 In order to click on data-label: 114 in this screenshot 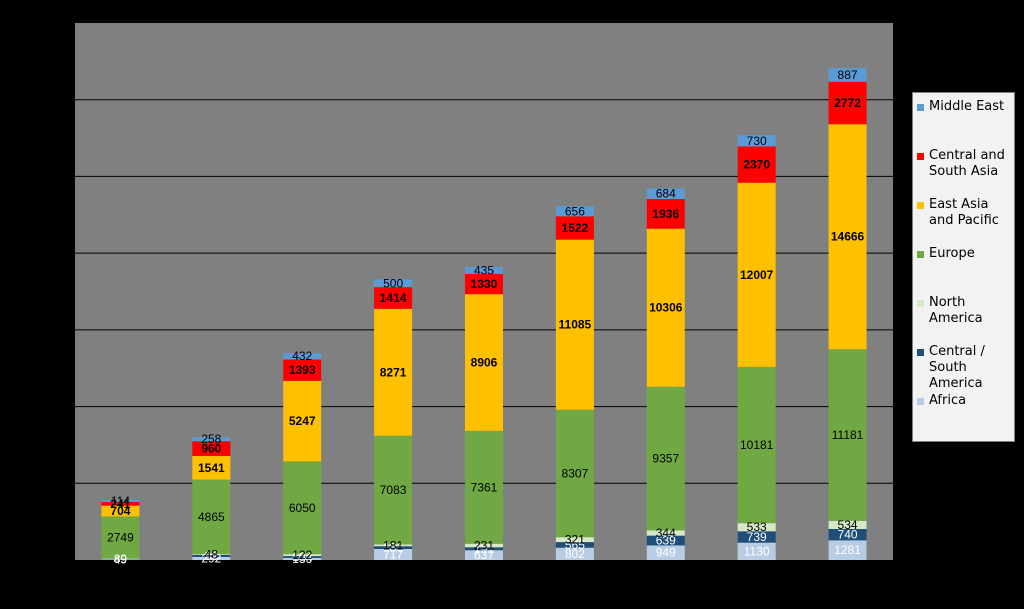, I will do `click(120, 501)`.